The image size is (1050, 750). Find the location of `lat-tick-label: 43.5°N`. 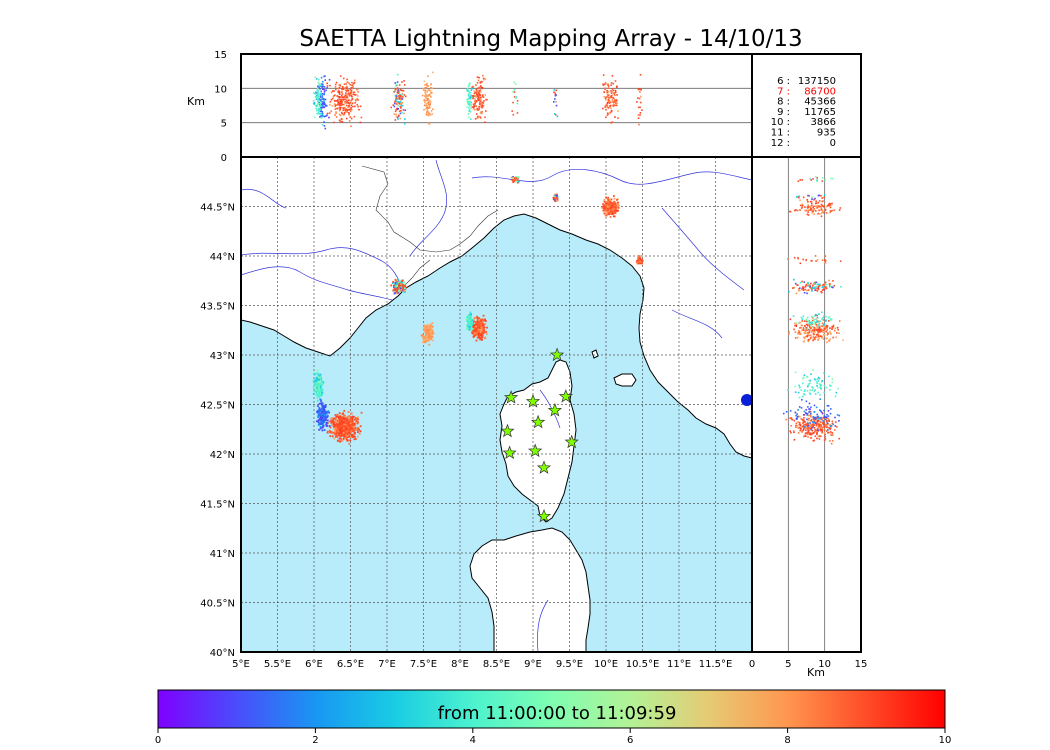

lat-tick-label: 43.5°N is located at coordinates (217, 307).